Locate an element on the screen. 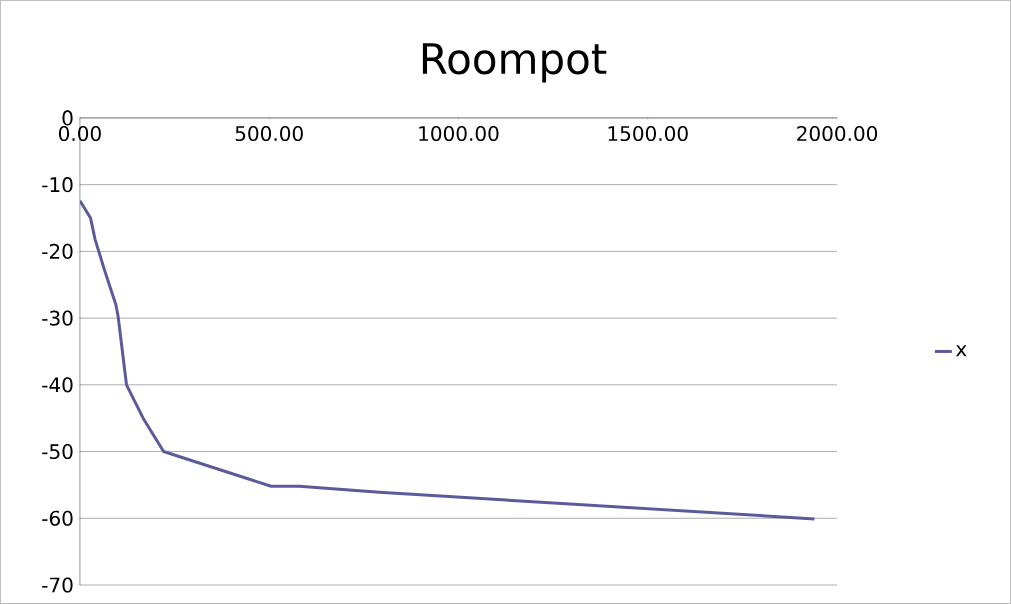 This screenshot has width=1011, height=604. x-tick-label: 500.00 is located at coordinates (269, 133).